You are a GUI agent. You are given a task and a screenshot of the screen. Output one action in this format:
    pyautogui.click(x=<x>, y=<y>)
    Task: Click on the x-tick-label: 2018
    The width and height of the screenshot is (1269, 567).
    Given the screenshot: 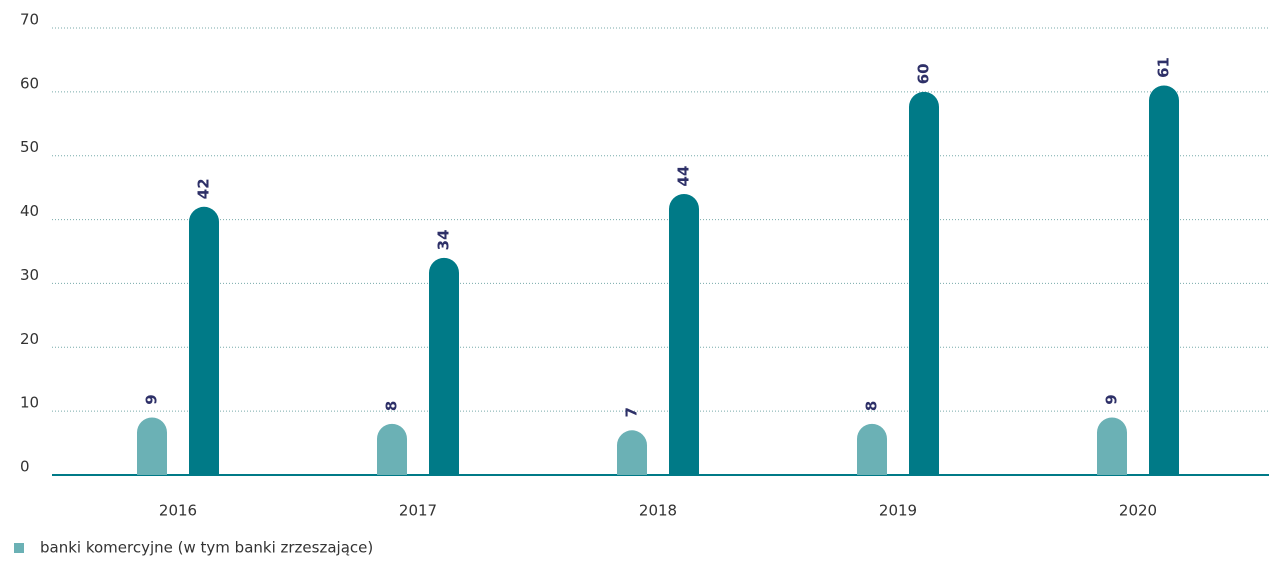 What is the action you would take?
    pyautogui.click(x=658, y=511)
    